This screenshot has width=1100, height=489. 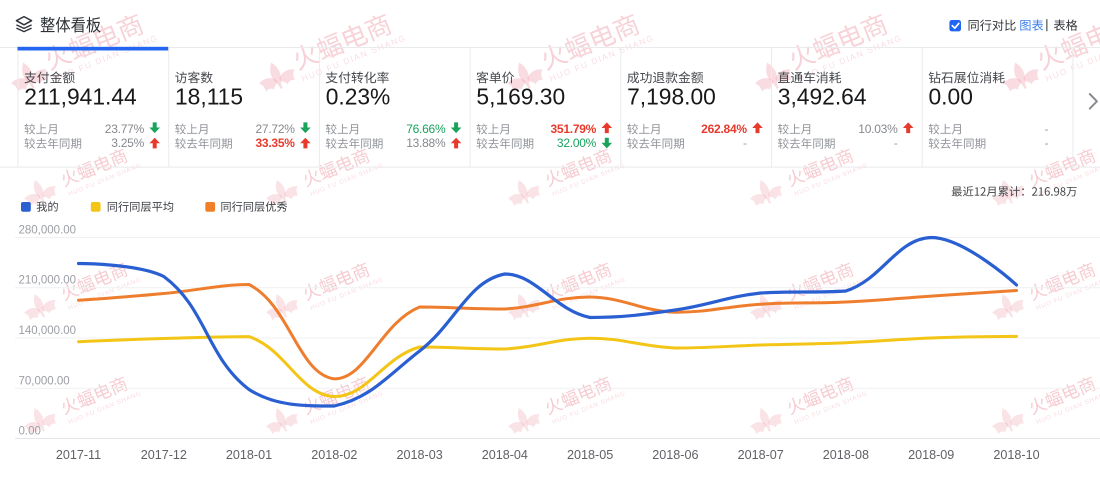 I want to click on svg-text: 10.03%, so click(x=878, y=129).